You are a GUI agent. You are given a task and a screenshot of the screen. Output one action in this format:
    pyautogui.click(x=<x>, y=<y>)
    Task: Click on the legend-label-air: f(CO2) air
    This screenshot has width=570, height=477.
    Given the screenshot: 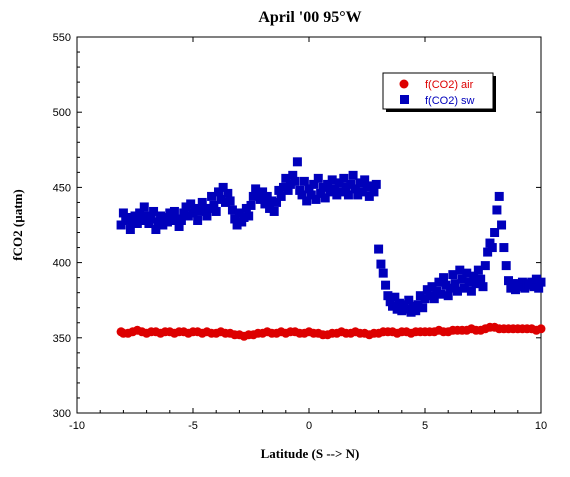 What is the action you would take?
    pyautogui.click(x=449, y=85)
    